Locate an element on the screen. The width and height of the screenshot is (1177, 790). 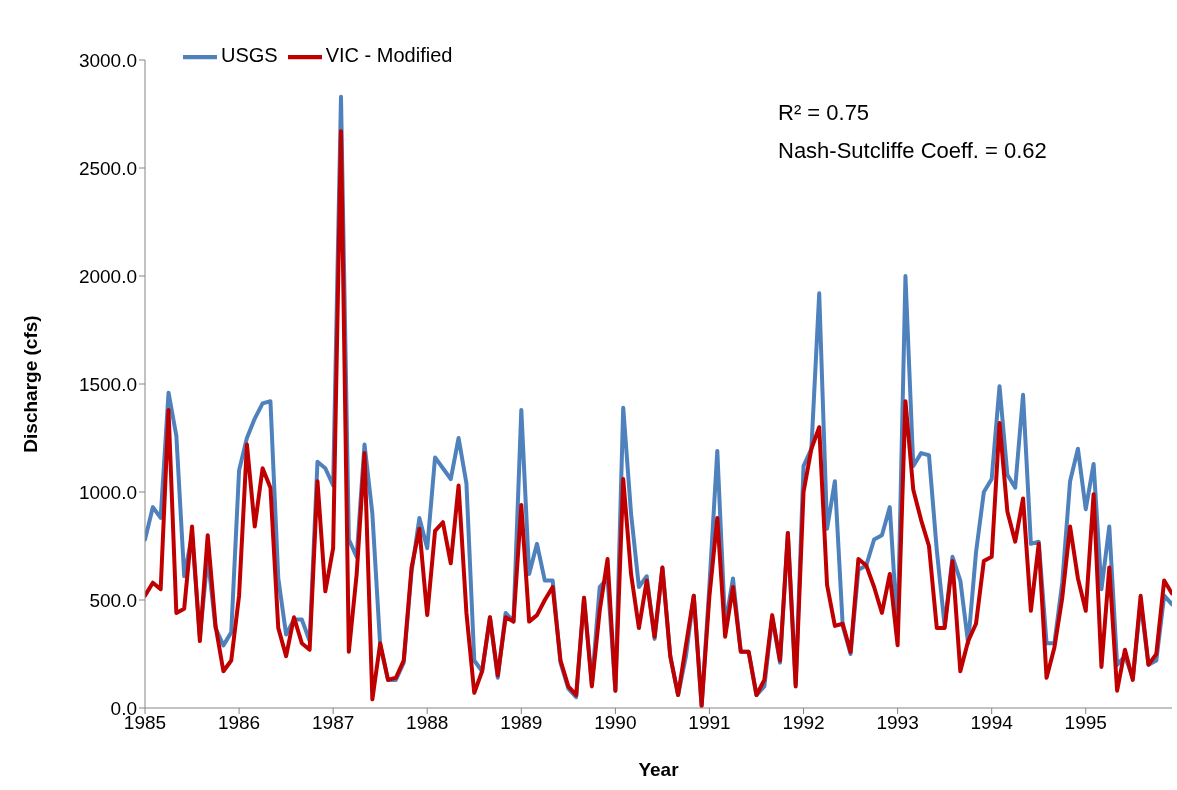
legend-label: USGS is located at coordinates (249, 55).